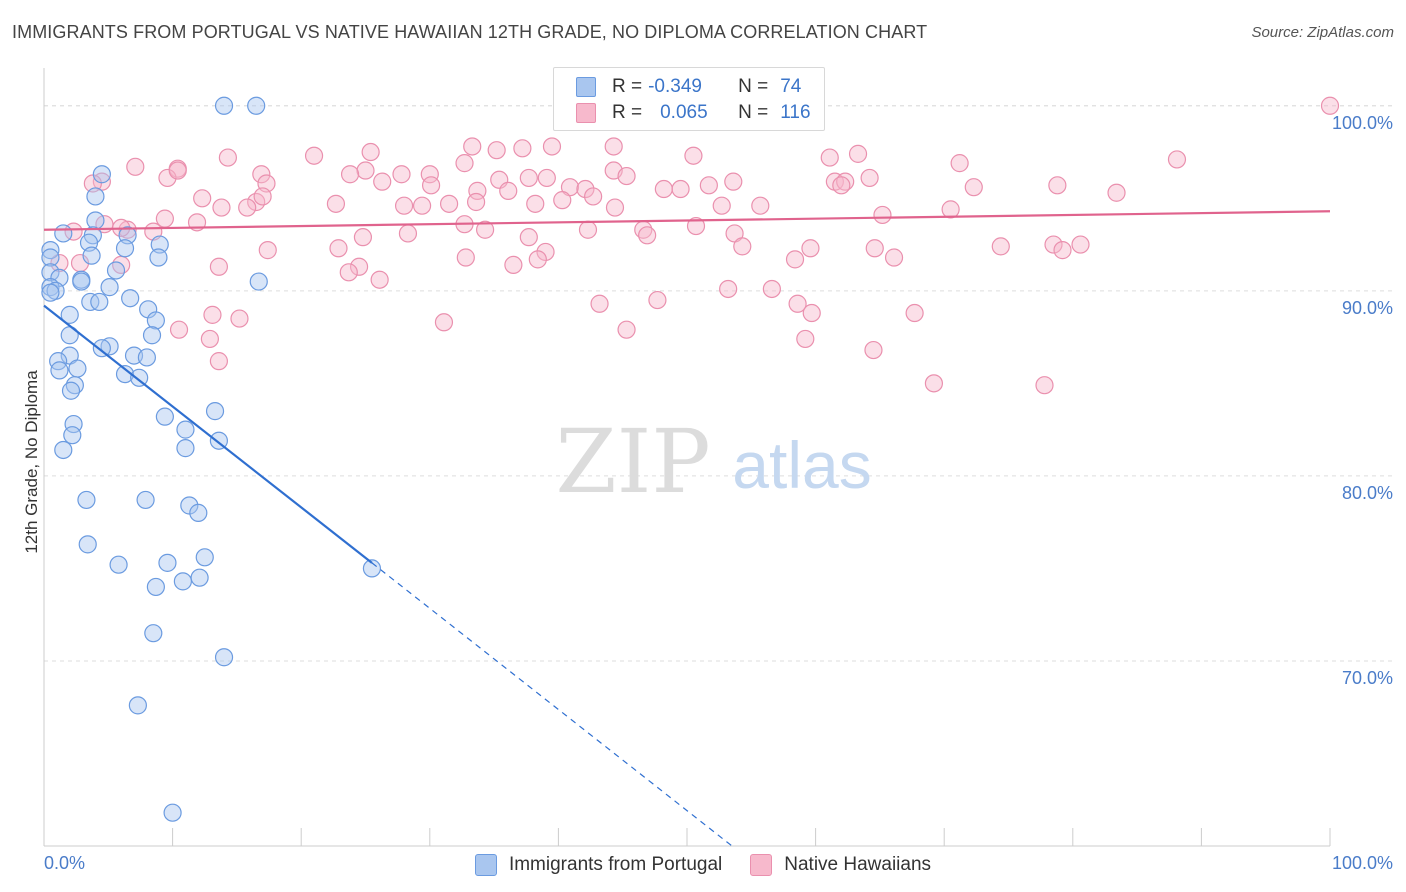 Image resolution: width=1406 pixels, height=892 pixels. Describe the element at coordinates (795, 112) in the screenshot. I see `legend-n-value: 116` at that location.